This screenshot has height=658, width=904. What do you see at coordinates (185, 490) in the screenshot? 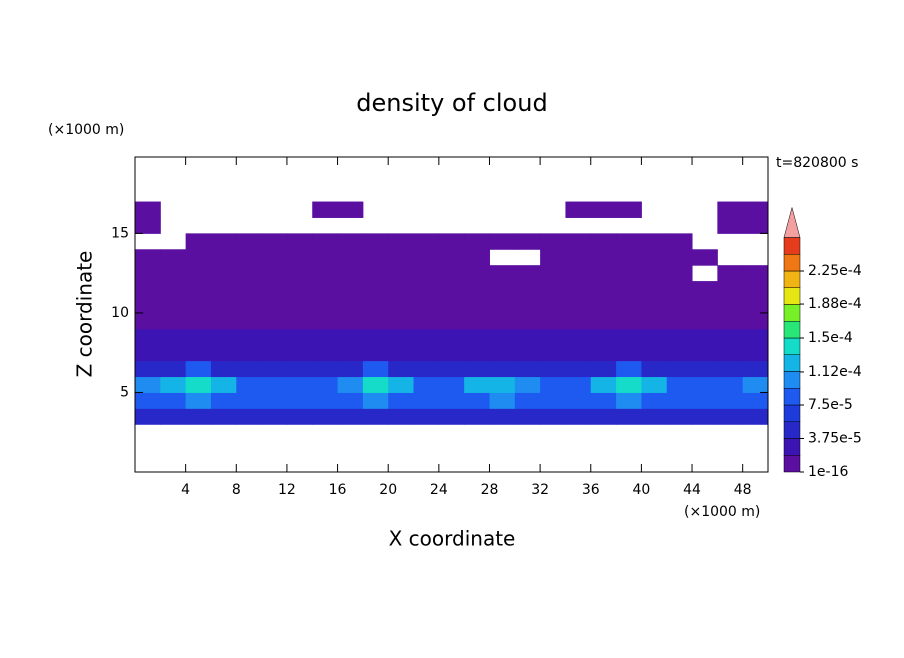
I see `x-tick-label: 4` at bounding box center [185, 490].